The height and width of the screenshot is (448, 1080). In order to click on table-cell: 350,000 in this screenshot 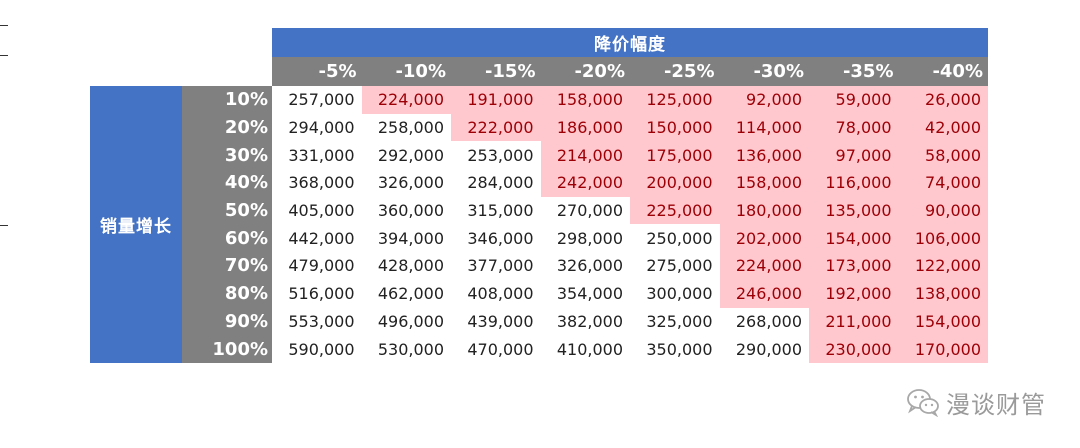, I will do `click(675, 349)`.